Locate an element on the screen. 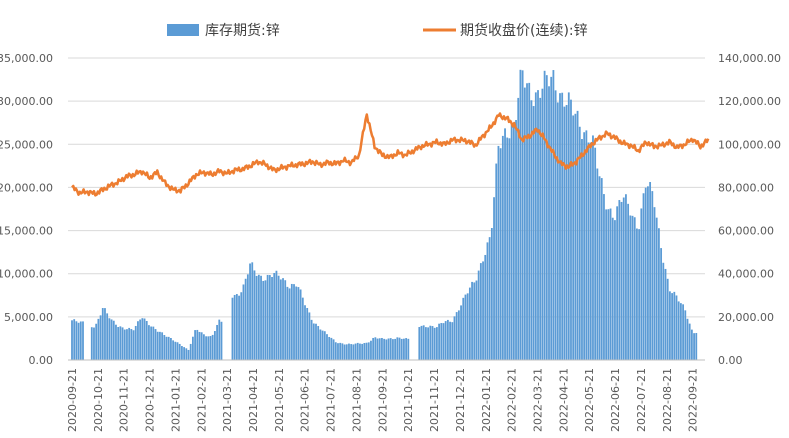 The height and width of the screenshot is (438, 789). x-tick-label: 2021-02-21 is located at coordinates (201, 400).